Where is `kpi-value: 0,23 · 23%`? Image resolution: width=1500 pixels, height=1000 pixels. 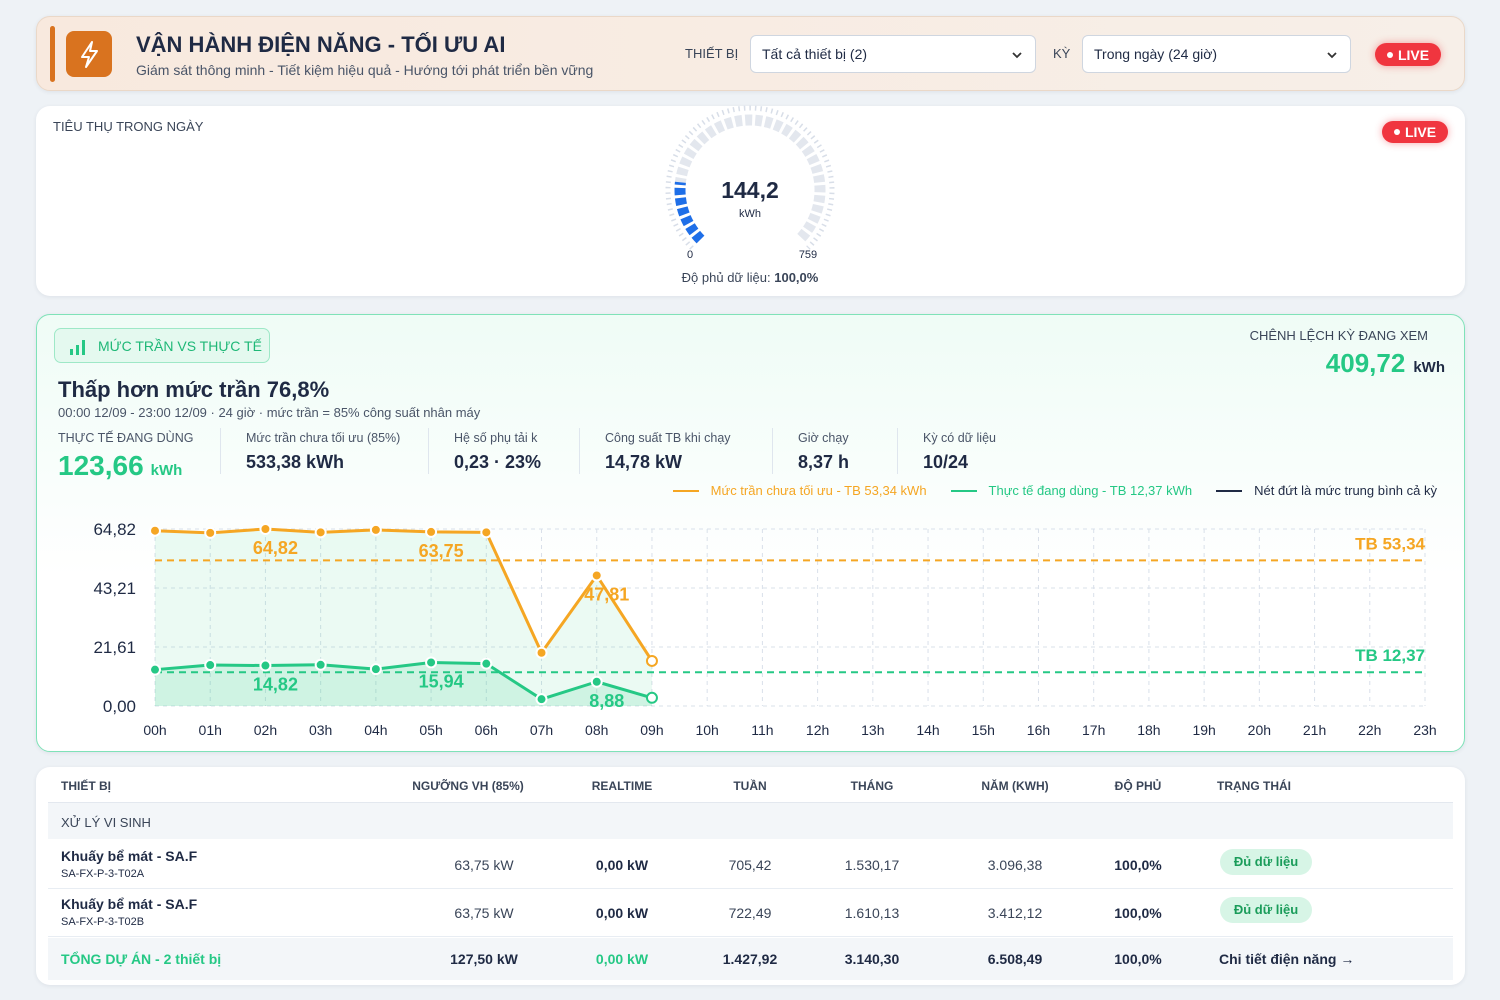
kpi-value: 0,23 · 23% is located at coordinates (498, 462).